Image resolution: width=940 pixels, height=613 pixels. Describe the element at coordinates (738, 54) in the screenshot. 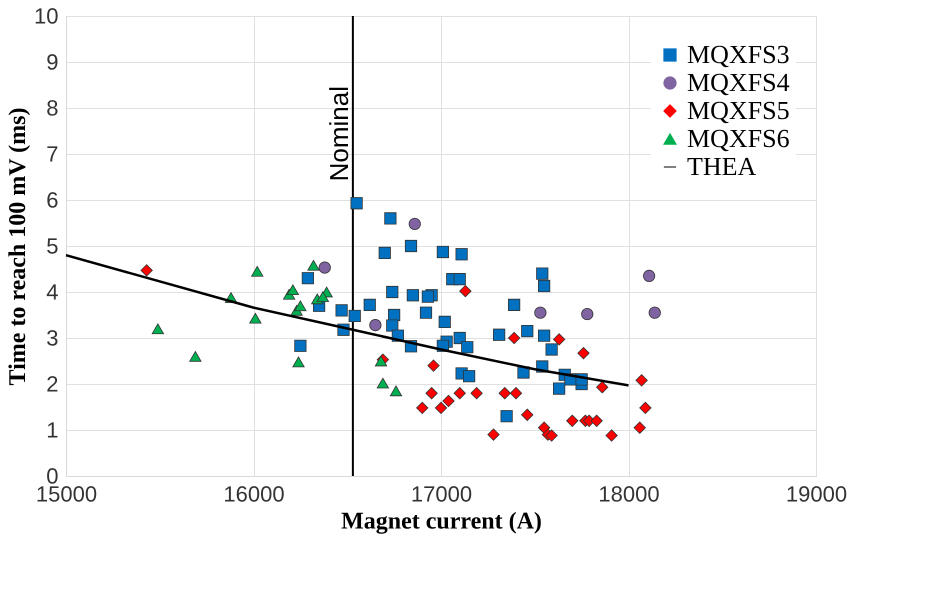

I see `legend-label: MQXFS3` at that location.